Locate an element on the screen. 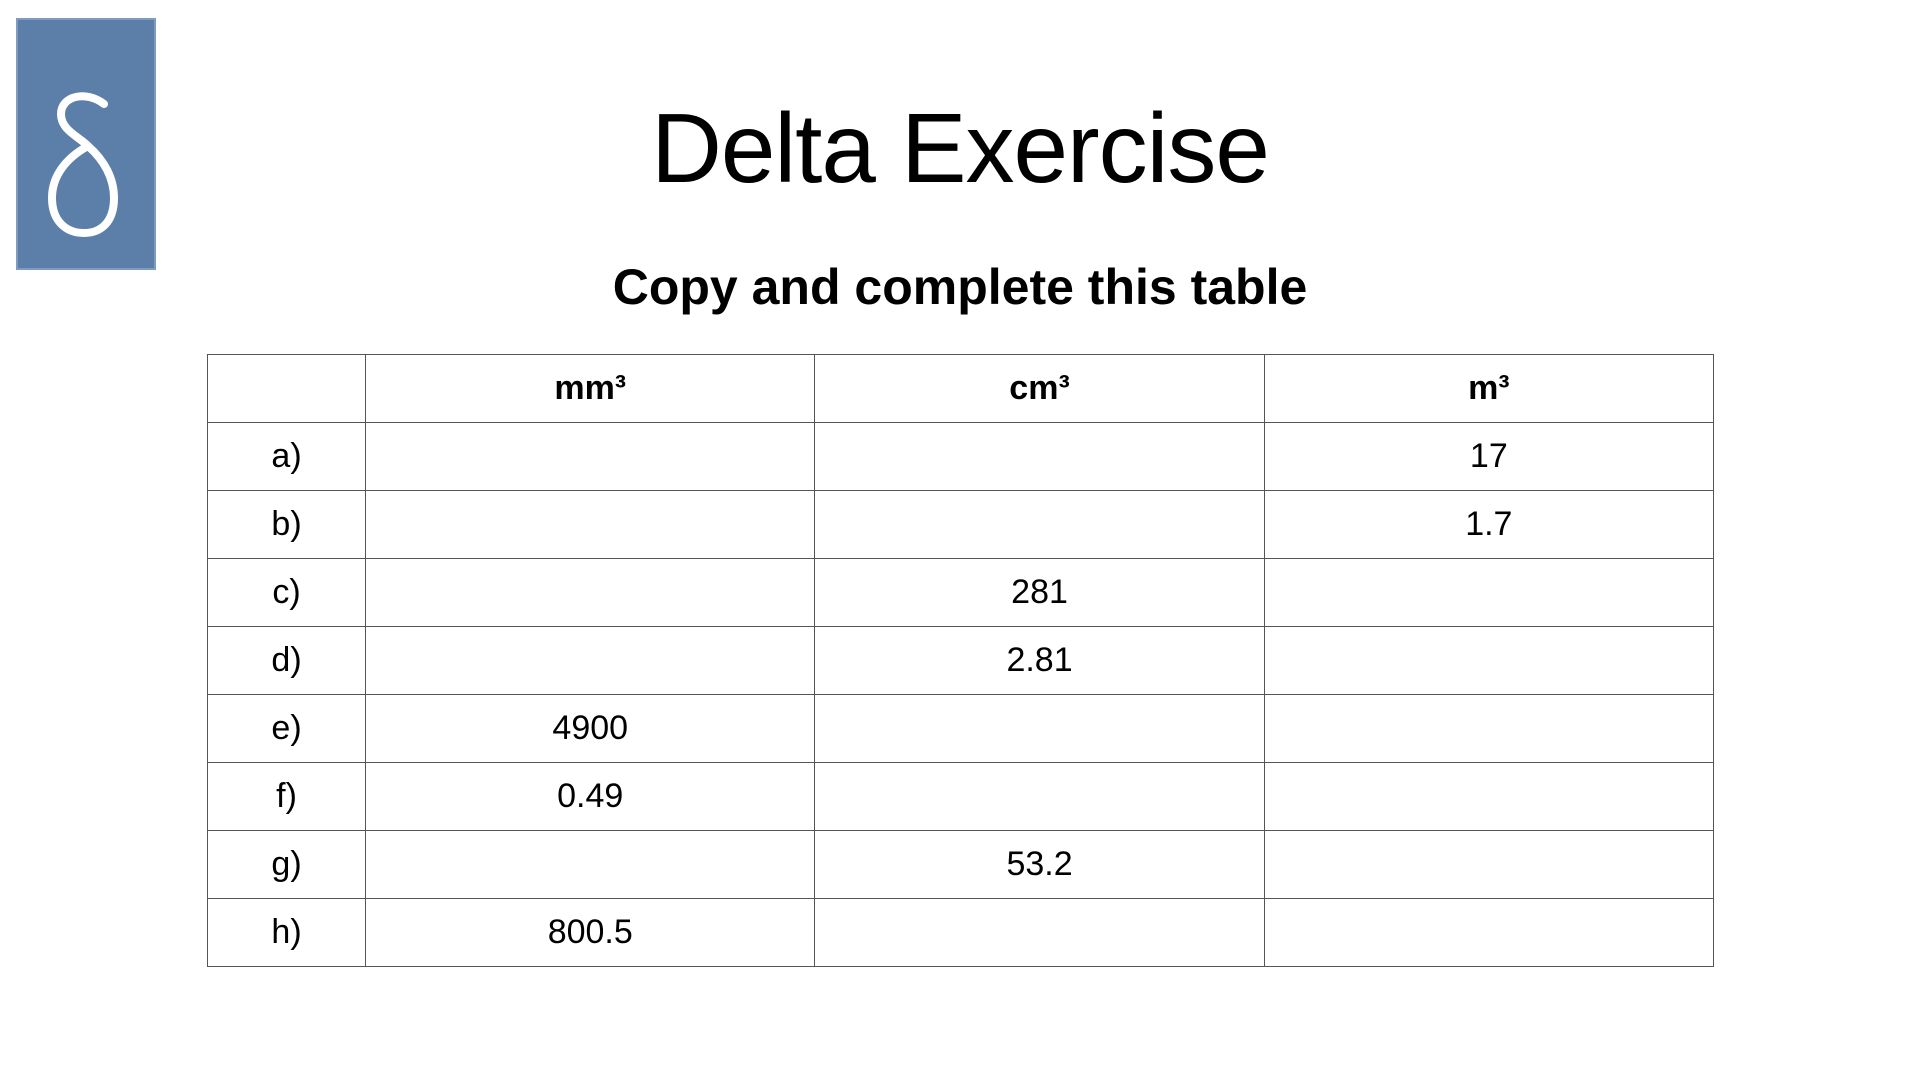 The width and height of the screenshot is (1920, 1080). header-cell-m3: m³ is located at coordinates (1489, 388).